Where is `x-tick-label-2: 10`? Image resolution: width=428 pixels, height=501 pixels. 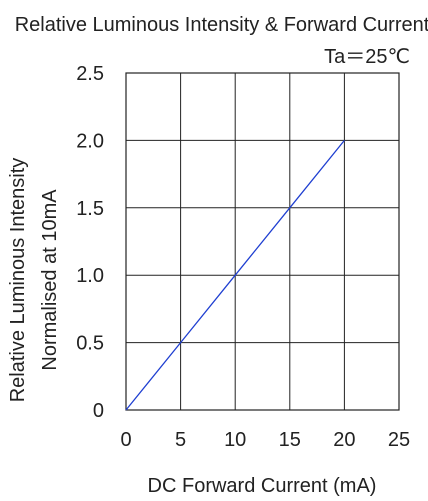
x-tick-label-2: 10 is located at coordinates (235, 440).